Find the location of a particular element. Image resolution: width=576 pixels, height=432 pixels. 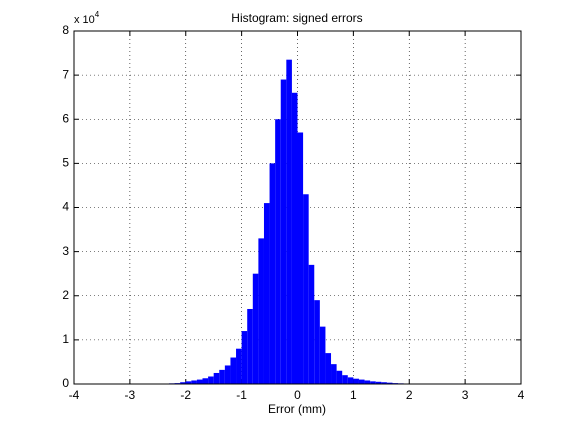

y-multiplier-base: x 10 is located at coordinates (84, 20).